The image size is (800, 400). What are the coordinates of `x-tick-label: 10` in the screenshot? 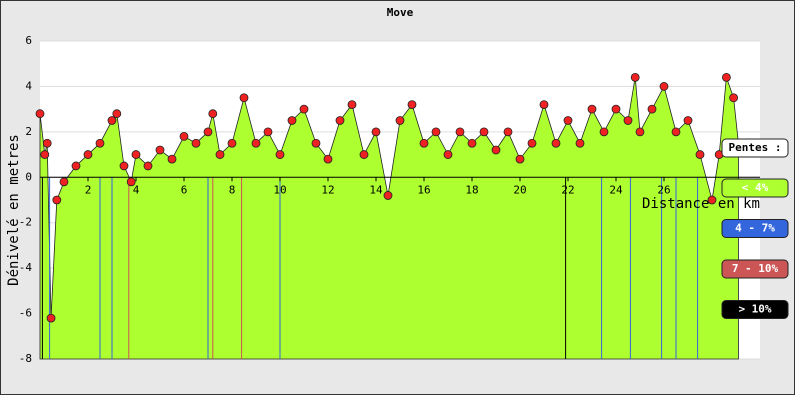 It's located at (279, 189).